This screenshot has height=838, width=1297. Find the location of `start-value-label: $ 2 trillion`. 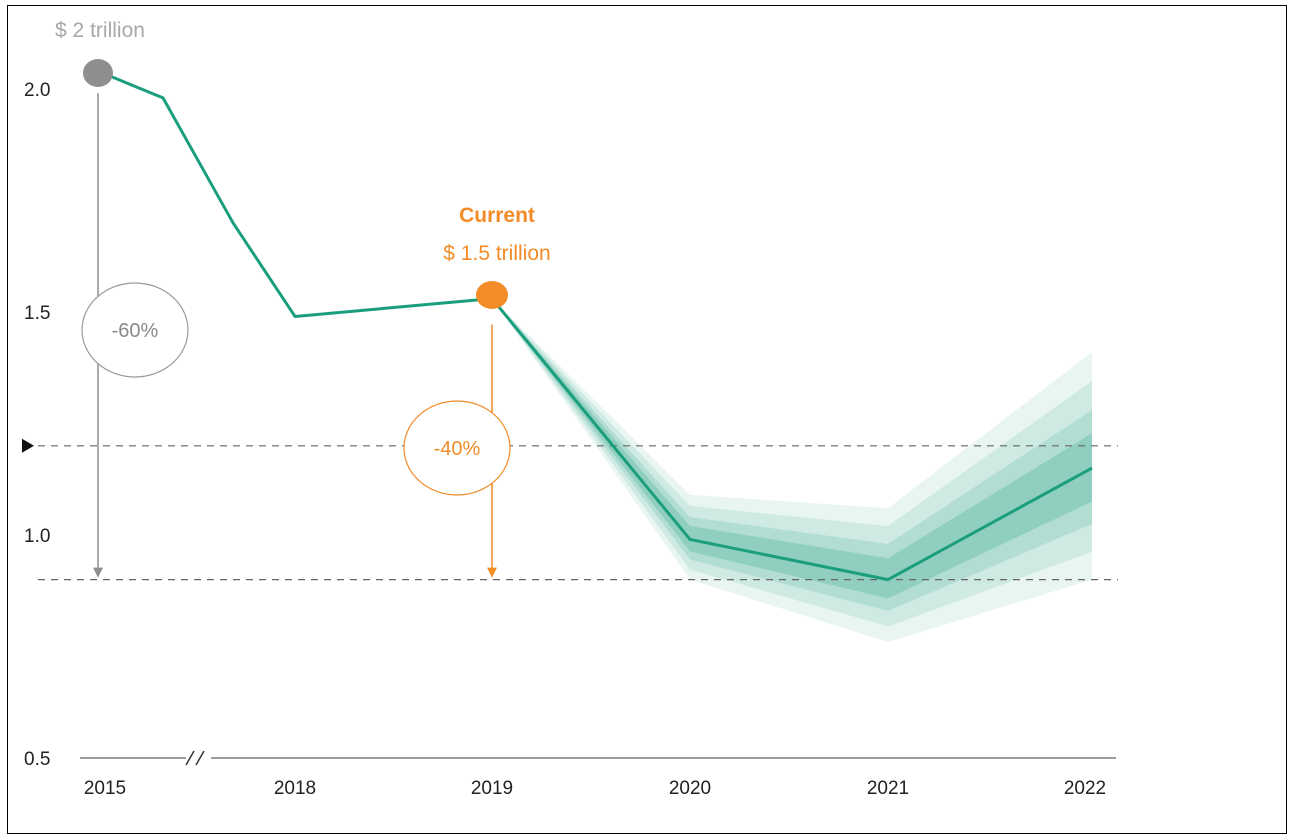

start-value-label: $ 2 trillion is located at coordinates (100, 30).